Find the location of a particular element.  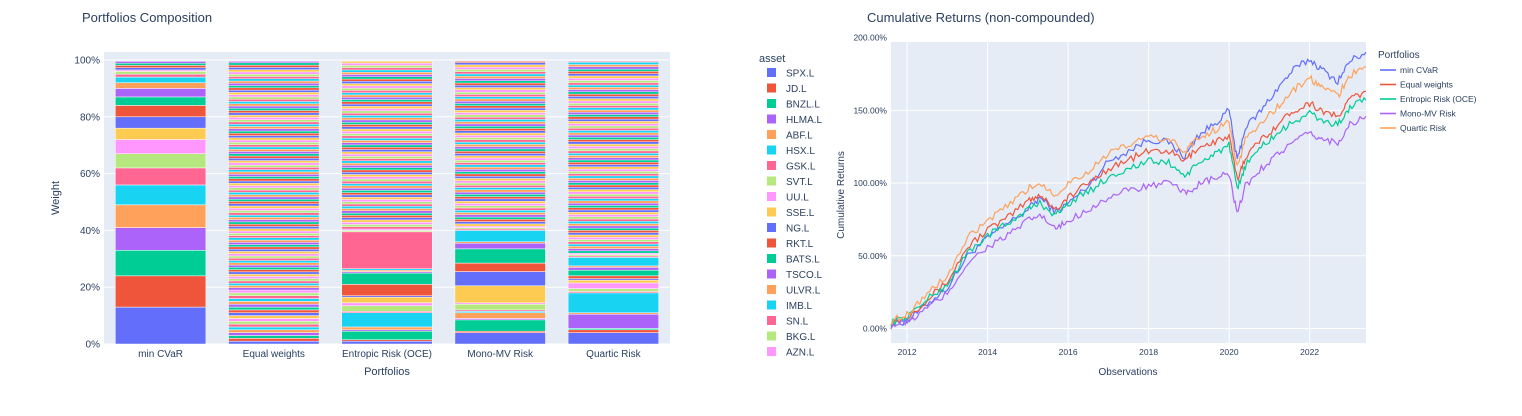

legend-item-label: Quartic Risk is located at coordinates (1423, 128).